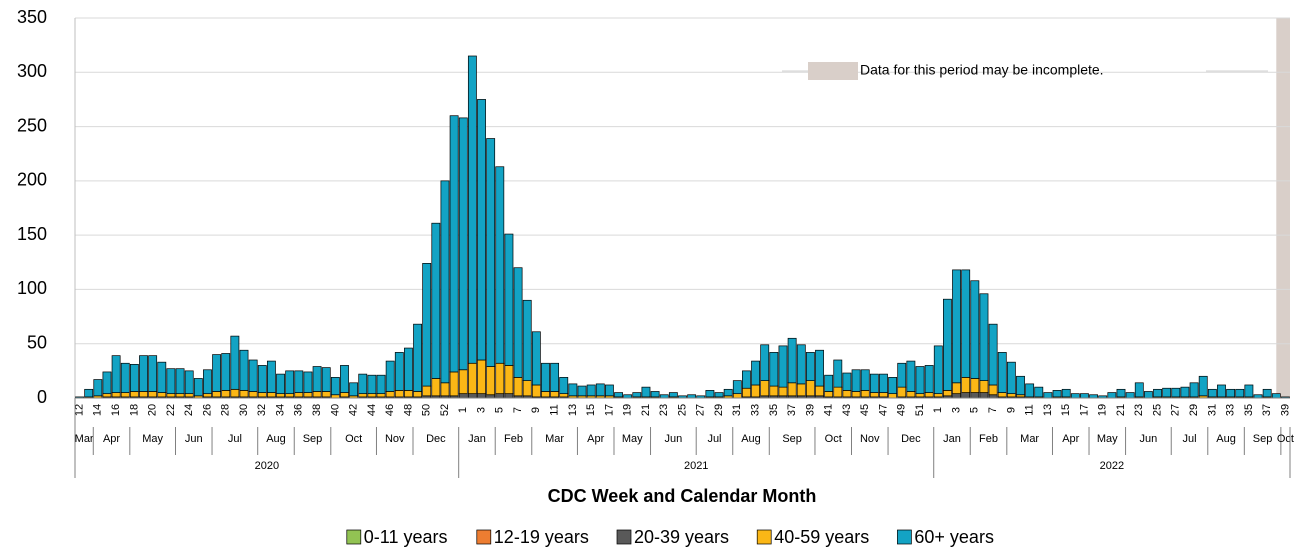  What do you see at coordinates (445, 410) in the screenshot?
I see `x-tick-label: 52` at bounding box center [445, 410].